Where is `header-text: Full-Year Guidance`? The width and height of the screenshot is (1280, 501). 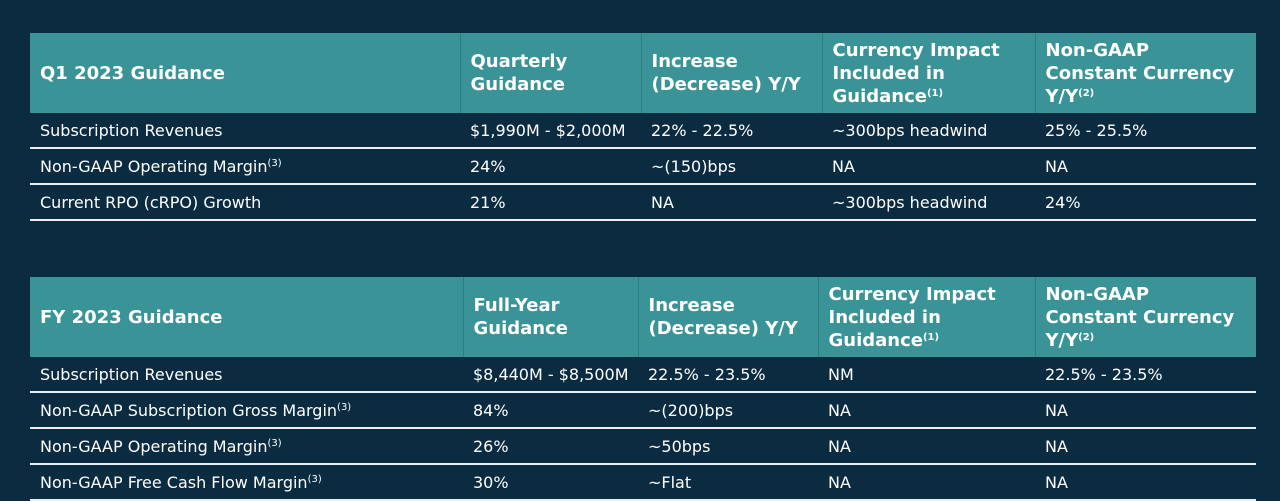
header-text: Full-Year Guidance is located at coordinates (520, 317).